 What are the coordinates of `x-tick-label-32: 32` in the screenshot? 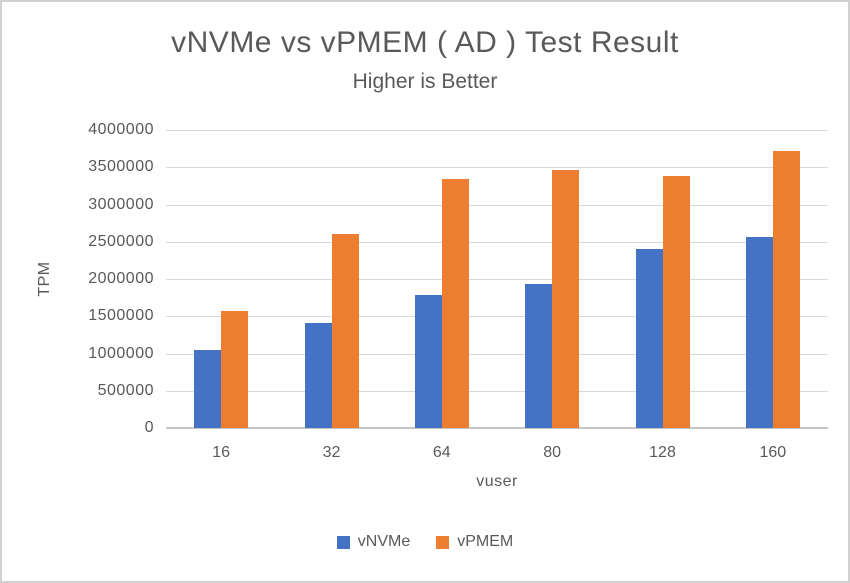 It's located at (331, 452).